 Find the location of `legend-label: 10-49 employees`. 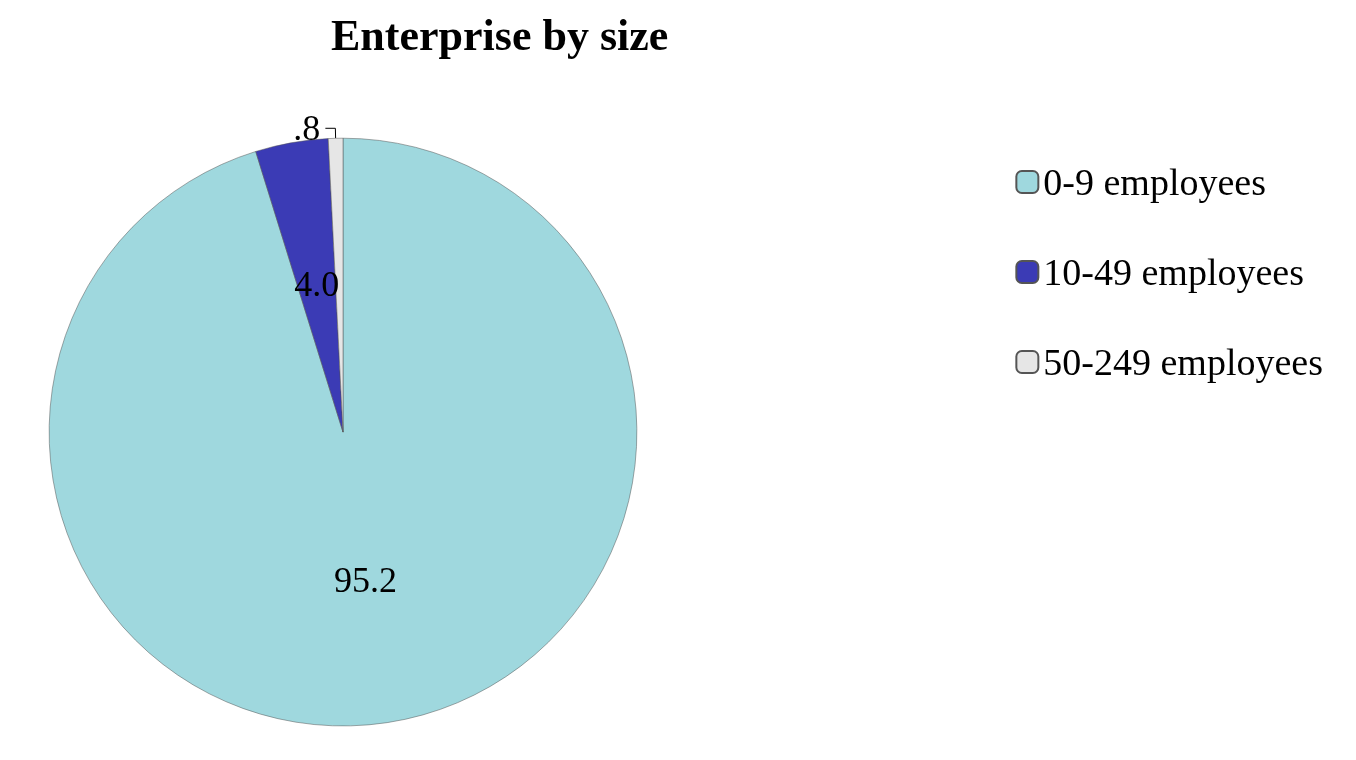

legend-label: 10-49 employees is located at coordinates (1173, 272).